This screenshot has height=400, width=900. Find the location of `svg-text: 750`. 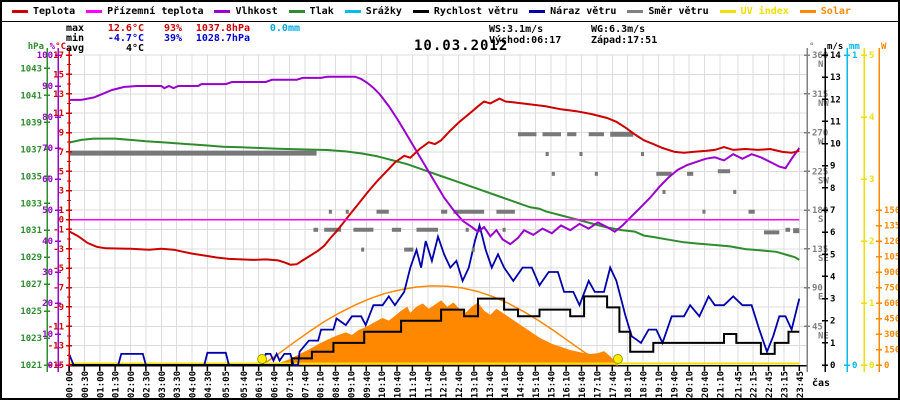

svg-text: 750 is located at coordinates (892, 289).